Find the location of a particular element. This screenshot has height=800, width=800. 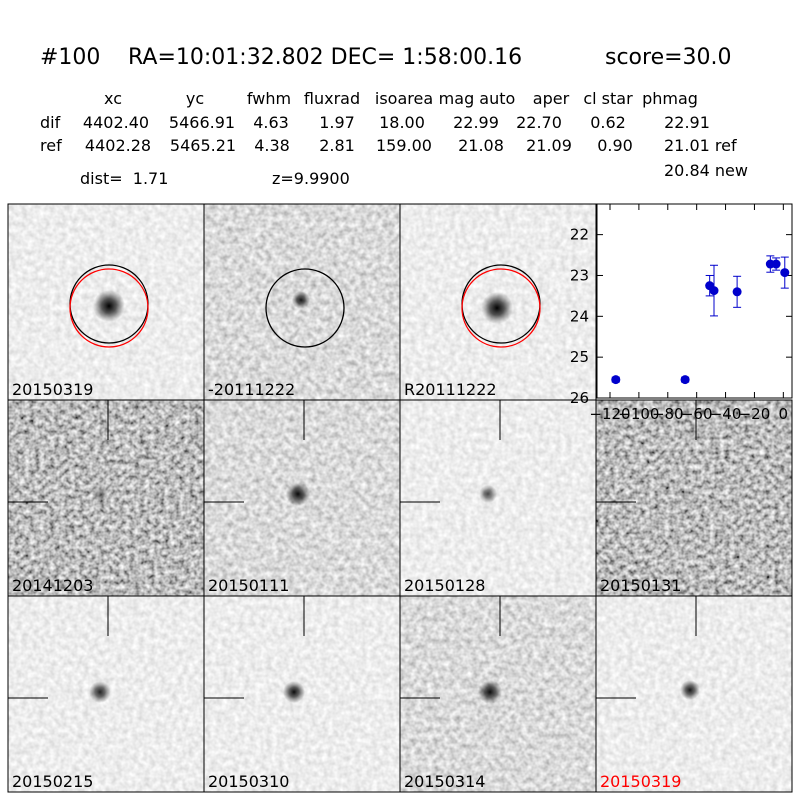

stamp-label: 20150131 is located at coordinates (640, 585).